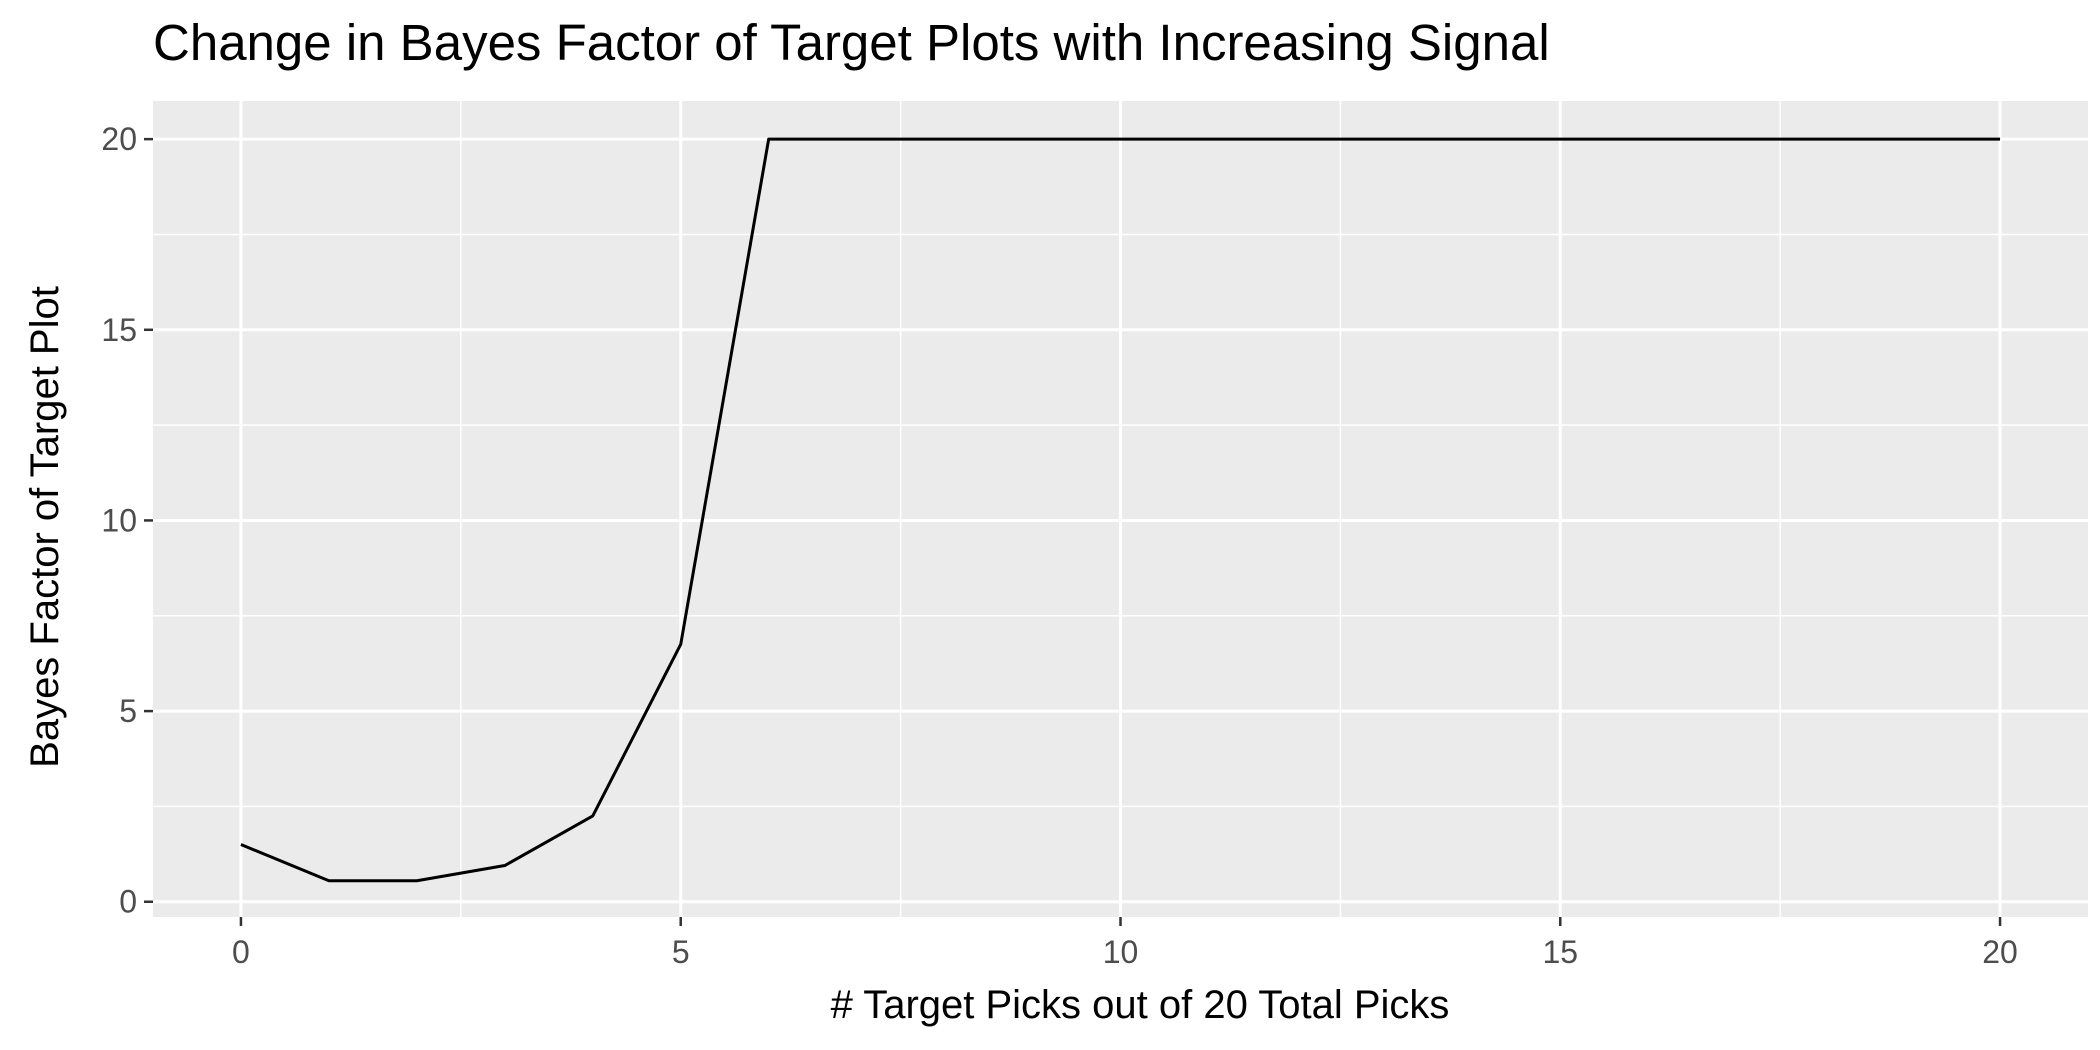 Image resolution: width=2100 pixels, height=1050 pixels. Describe the element at coordinates (1560, 952) in the screenshot. I see `x-tick-label-3: 15` at that location.